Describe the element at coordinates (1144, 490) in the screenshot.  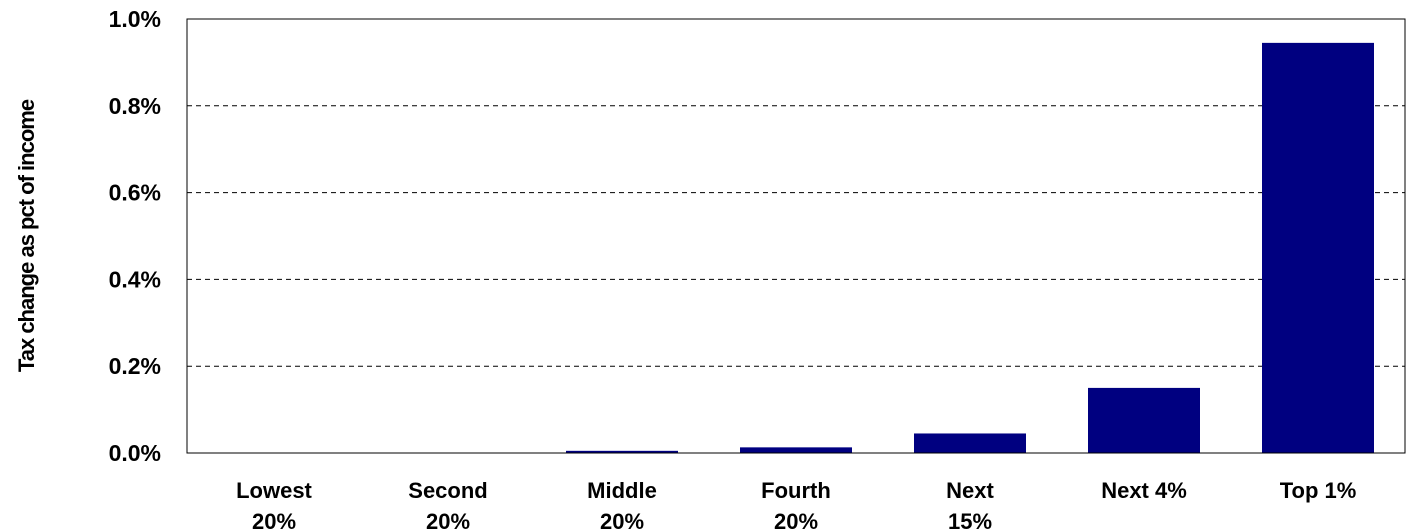
I see `x-category-label: Next 4%` at that location.